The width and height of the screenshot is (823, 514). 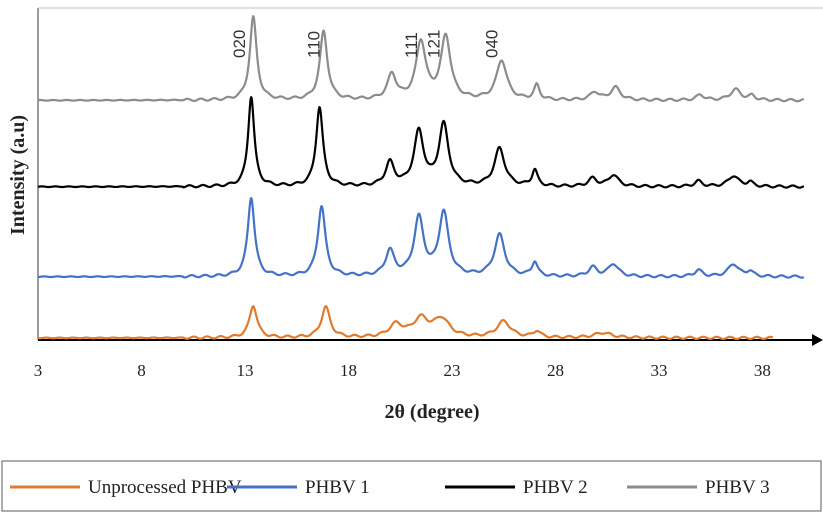 What do you see at coordinates (244, 370) in the screenshot?
I see `x-tick-label: 13` at bounding box center [244, 370].